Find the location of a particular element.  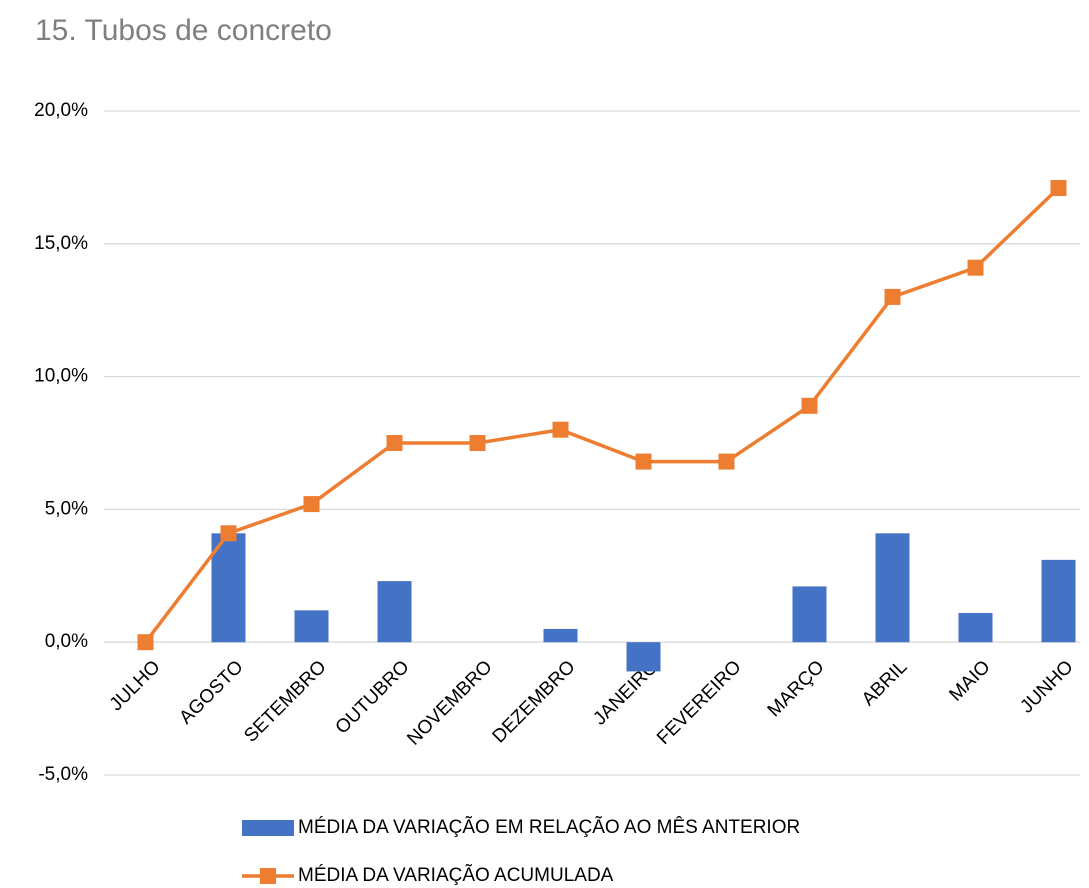

y-tick-label: 0,0% is located at coordinates (66, 641).